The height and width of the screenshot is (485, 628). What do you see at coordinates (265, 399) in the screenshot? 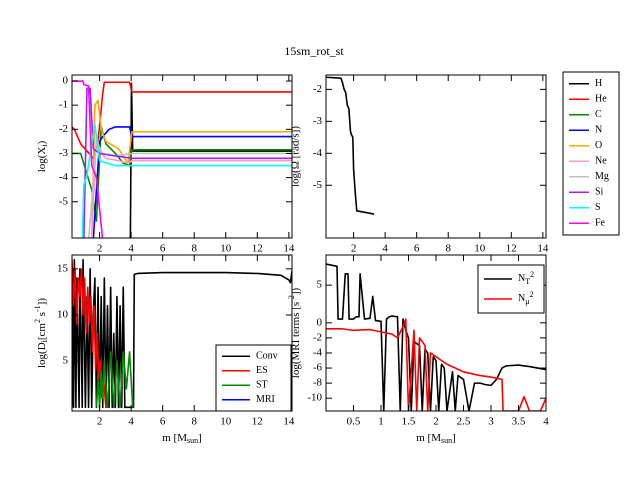
I see `legend-label: MRI` at bounding box center [265, 399].